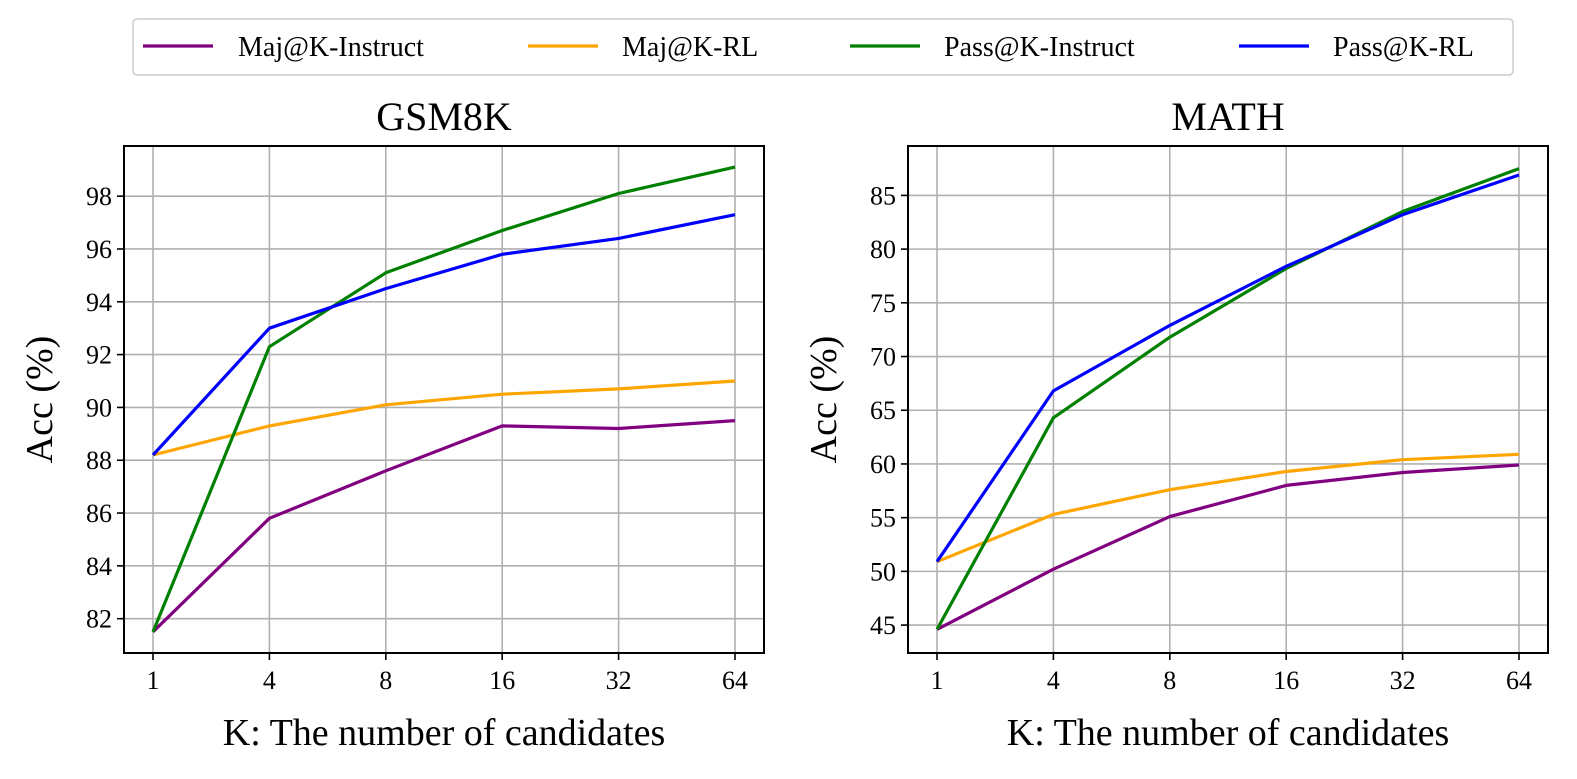 This screenshot has height=779, width=1577. I want to click on y-tick-label: 98, so click(99, 196).